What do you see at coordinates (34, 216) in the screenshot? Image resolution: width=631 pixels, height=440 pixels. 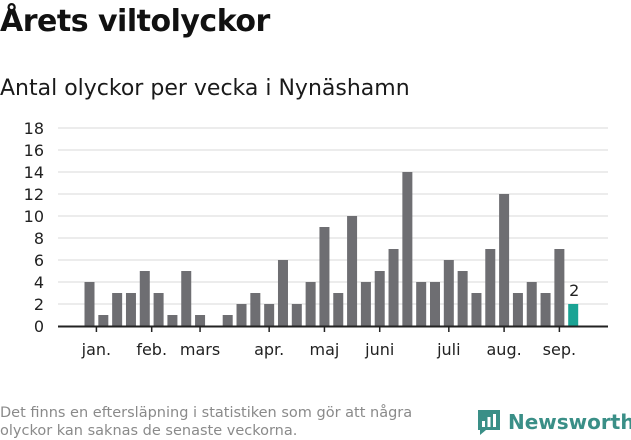 I see `y-tick-label: 10` at bounding box center [34, 216].